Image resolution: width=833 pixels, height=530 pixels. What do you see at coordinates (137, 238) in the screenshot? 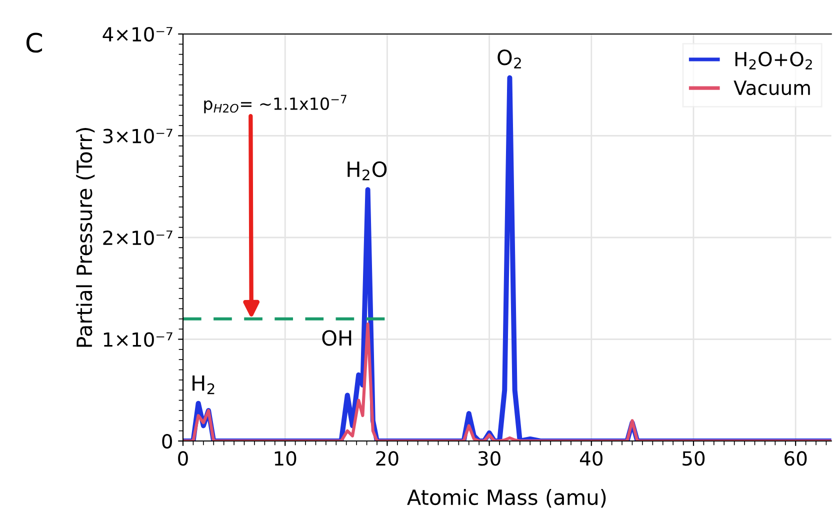
I see `y-tick-label: 2×10⁻⁷` at bounding box center [137, 238].